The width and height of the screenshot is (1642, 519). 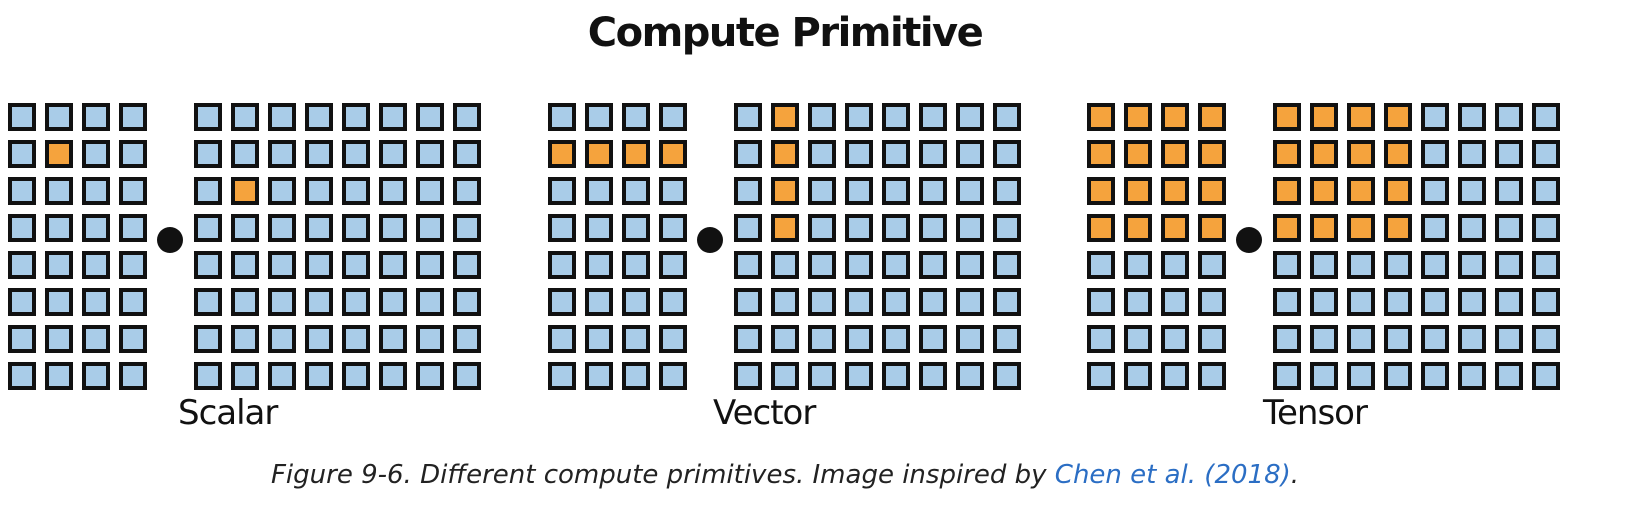 What do you see at coordinates (764, 413) in the screenshot?
I see `vector-label: Vector` at bounding box center [764, 413].